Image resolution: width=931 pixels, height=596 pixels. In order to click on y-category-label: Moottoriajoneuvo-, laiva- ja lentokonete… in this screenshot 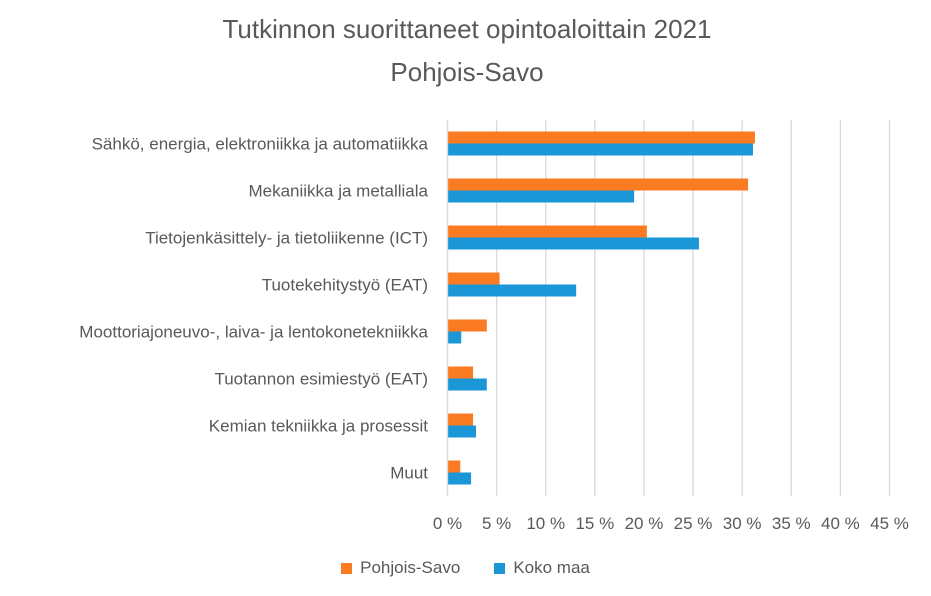, I will do `click(253, 332)`.